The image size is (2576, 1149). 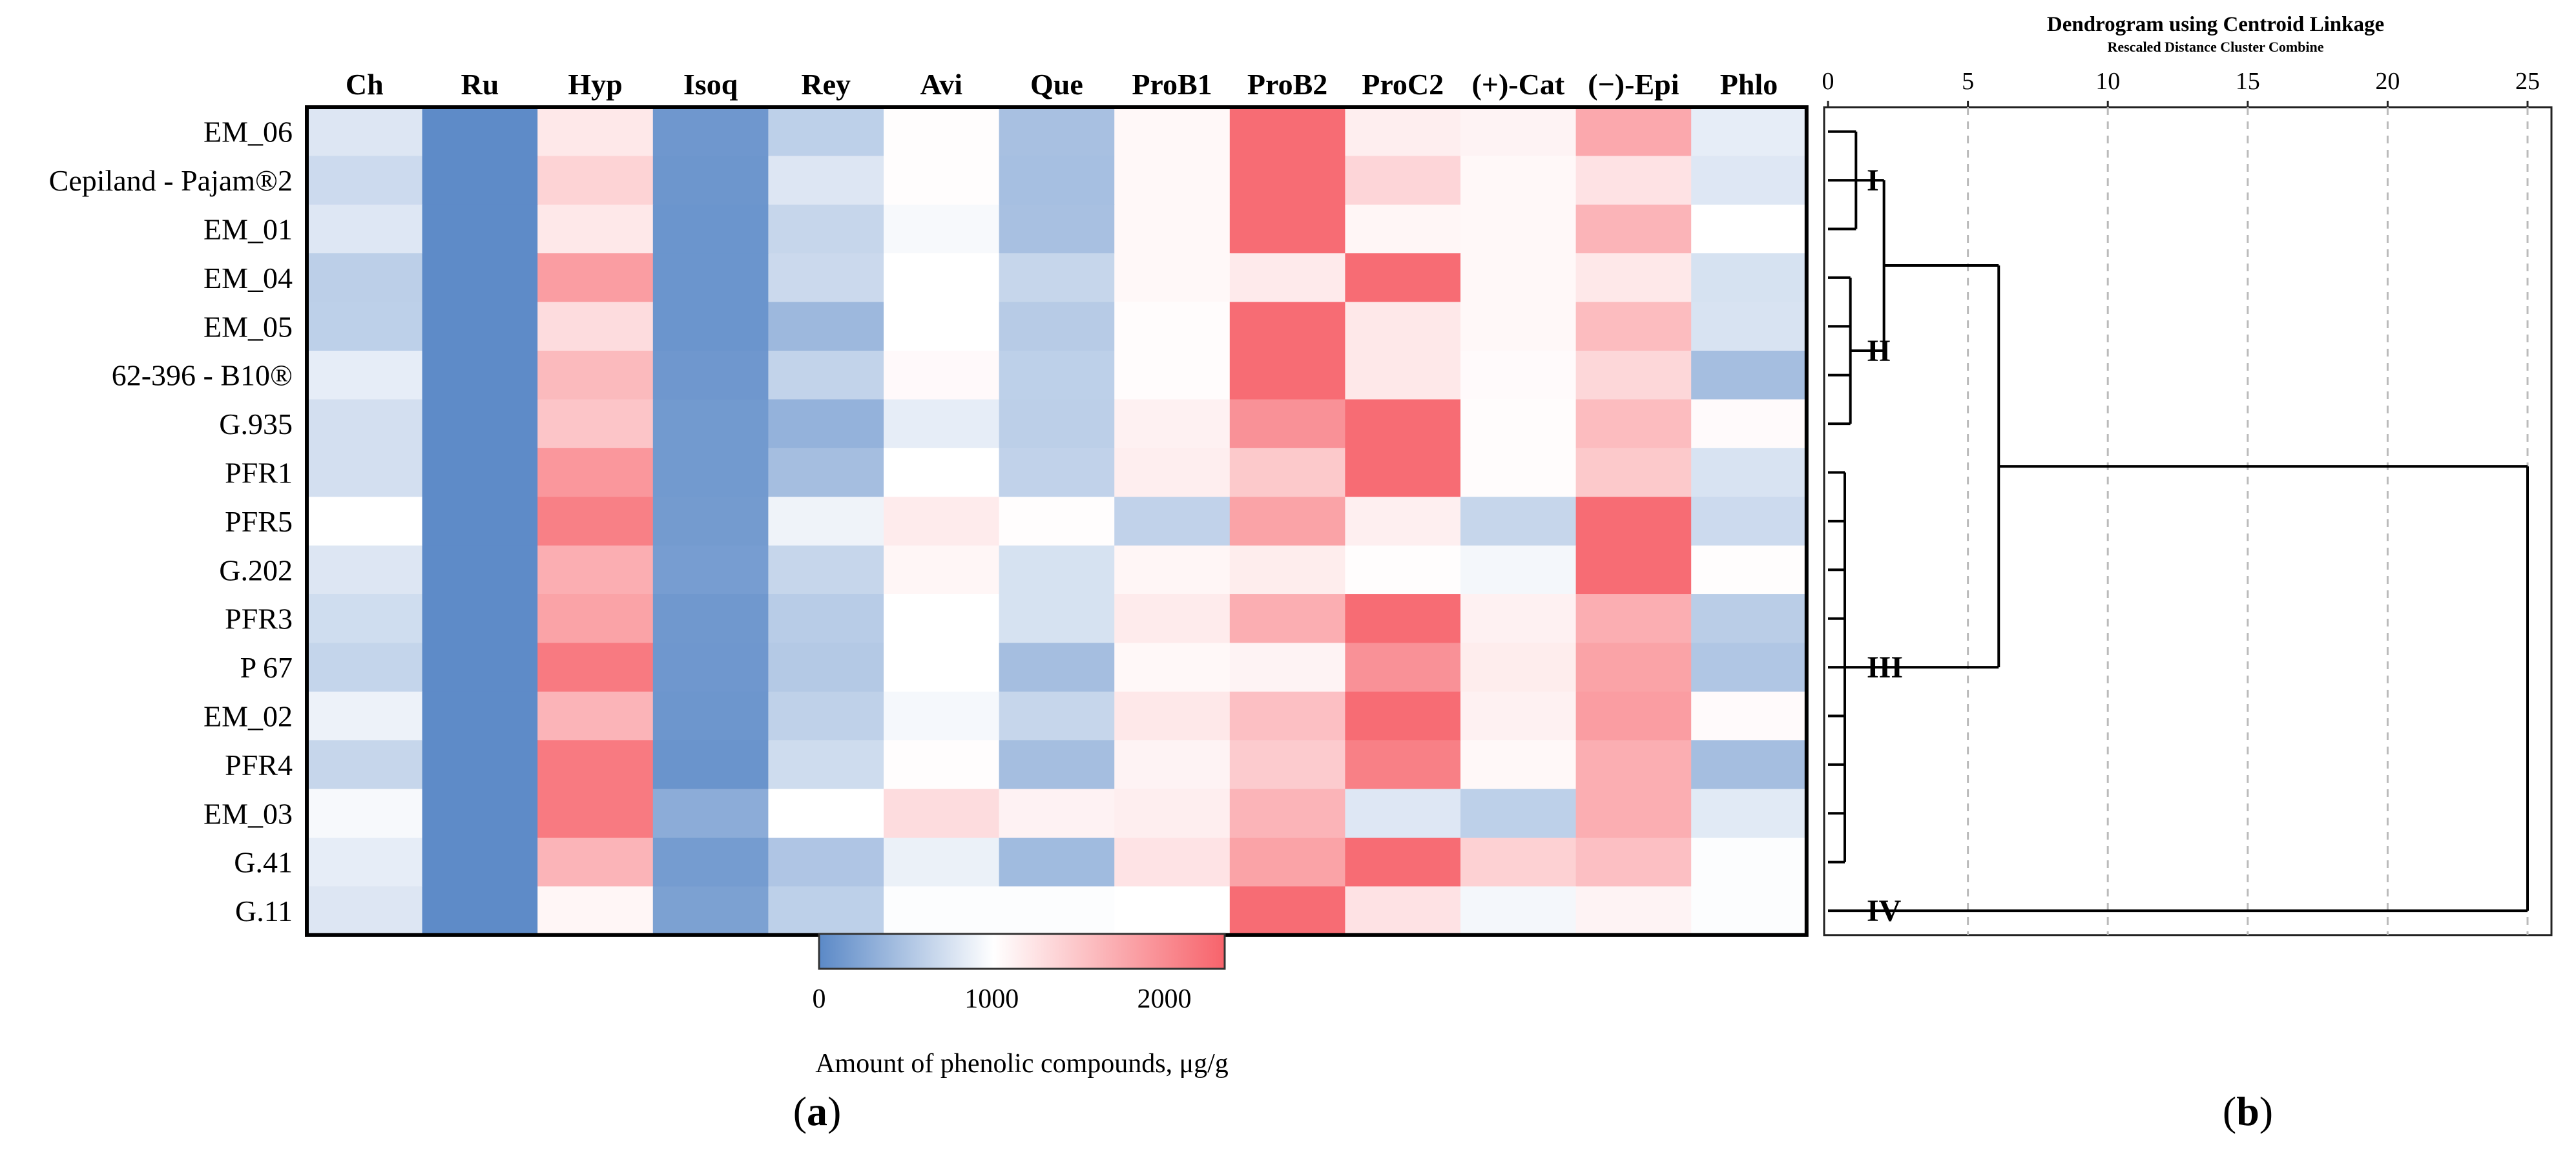 What do you see at coordinates (365, 84) in the screenshot?
I see `column-label: Ch` at bounding box center [365, 84].